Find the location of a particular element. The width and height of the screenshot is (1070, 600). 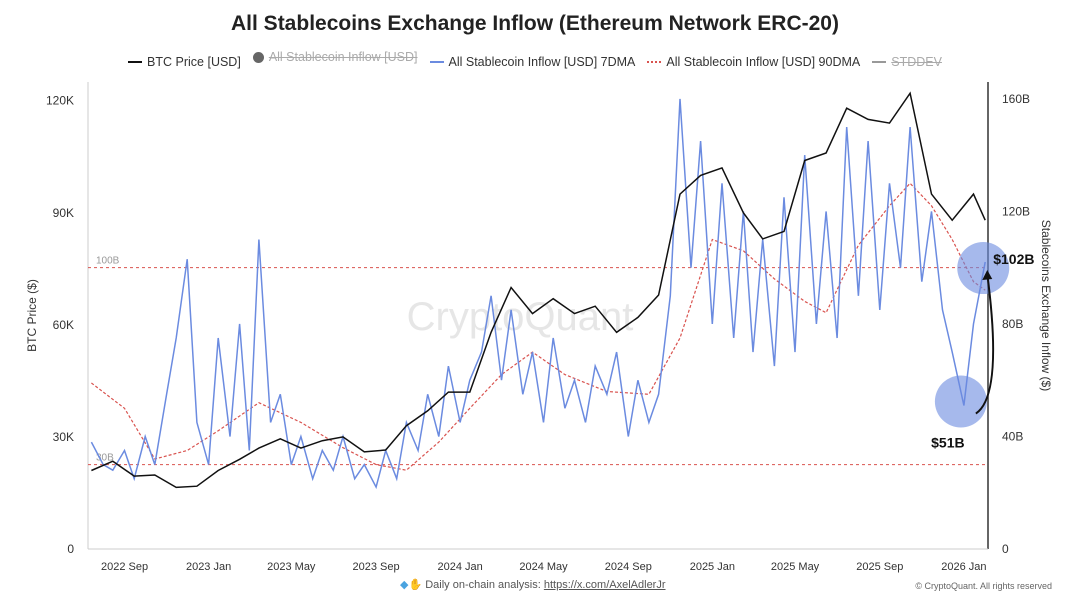

y-left-axis-label: BTC Price ($) is located at coordinates (32, 315).